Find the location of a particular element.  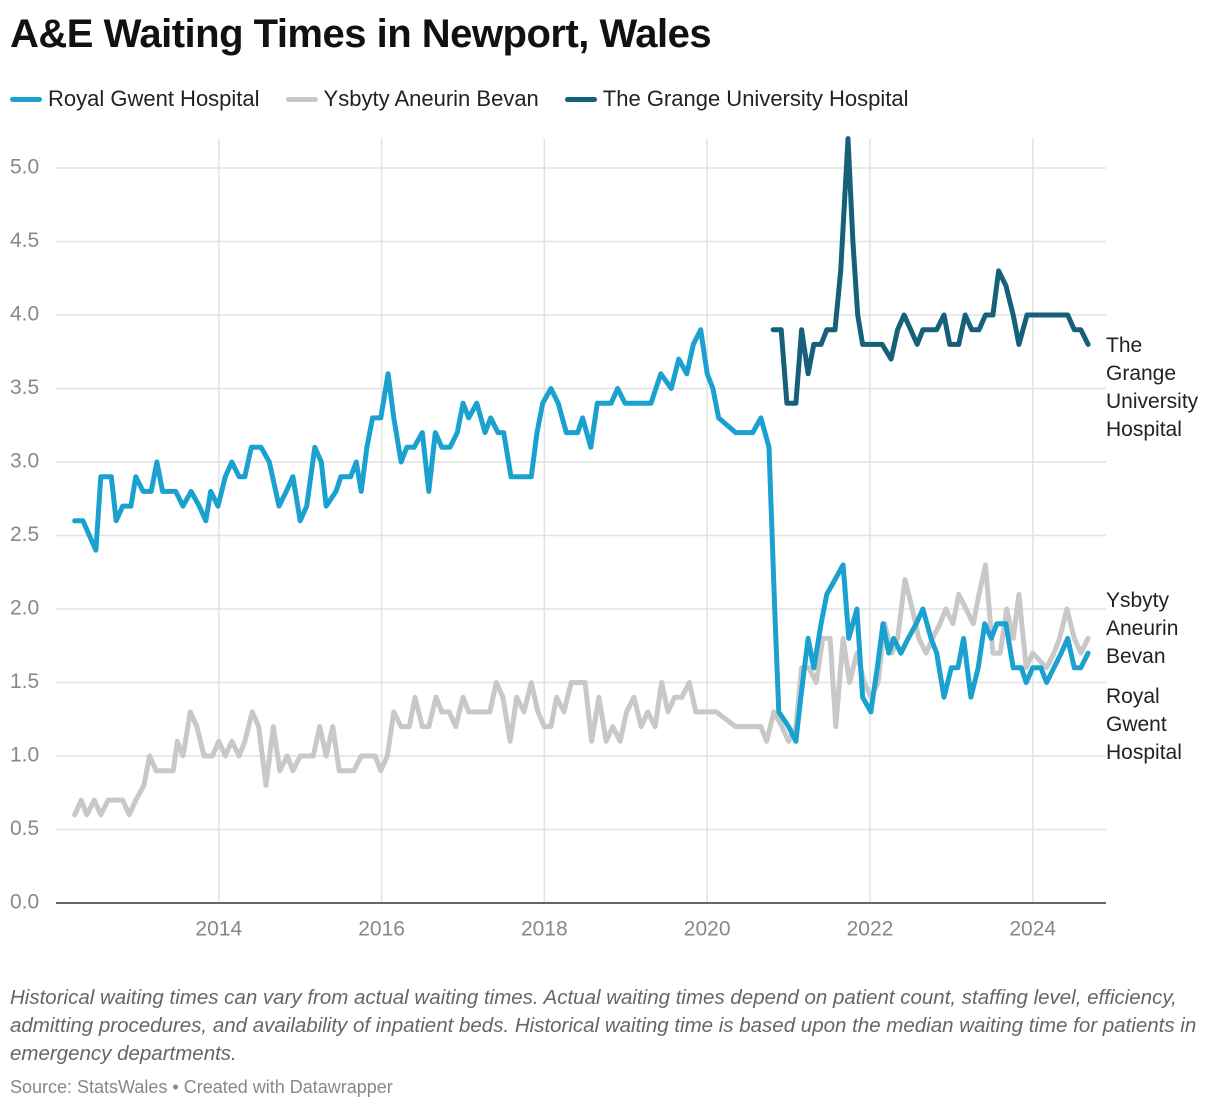

legend-item: Royal Gwent Hospital is located at coordinates (135, 99).